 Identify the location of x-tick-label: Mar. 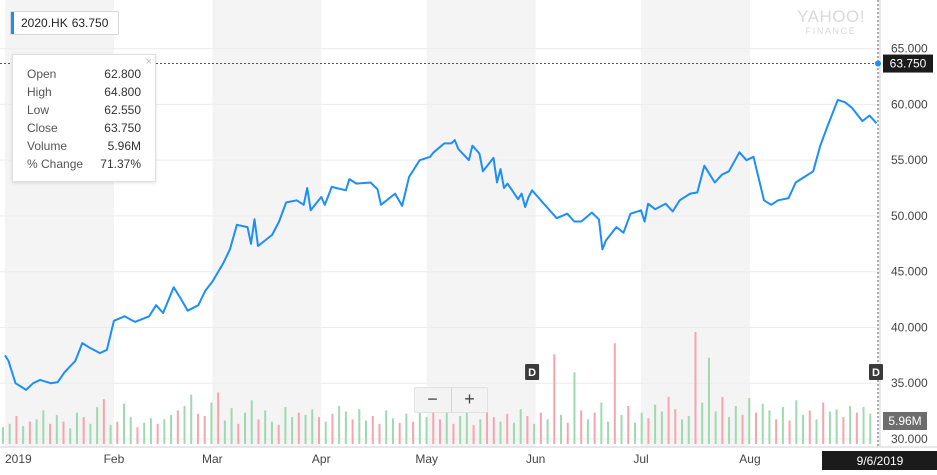
(212, 459).